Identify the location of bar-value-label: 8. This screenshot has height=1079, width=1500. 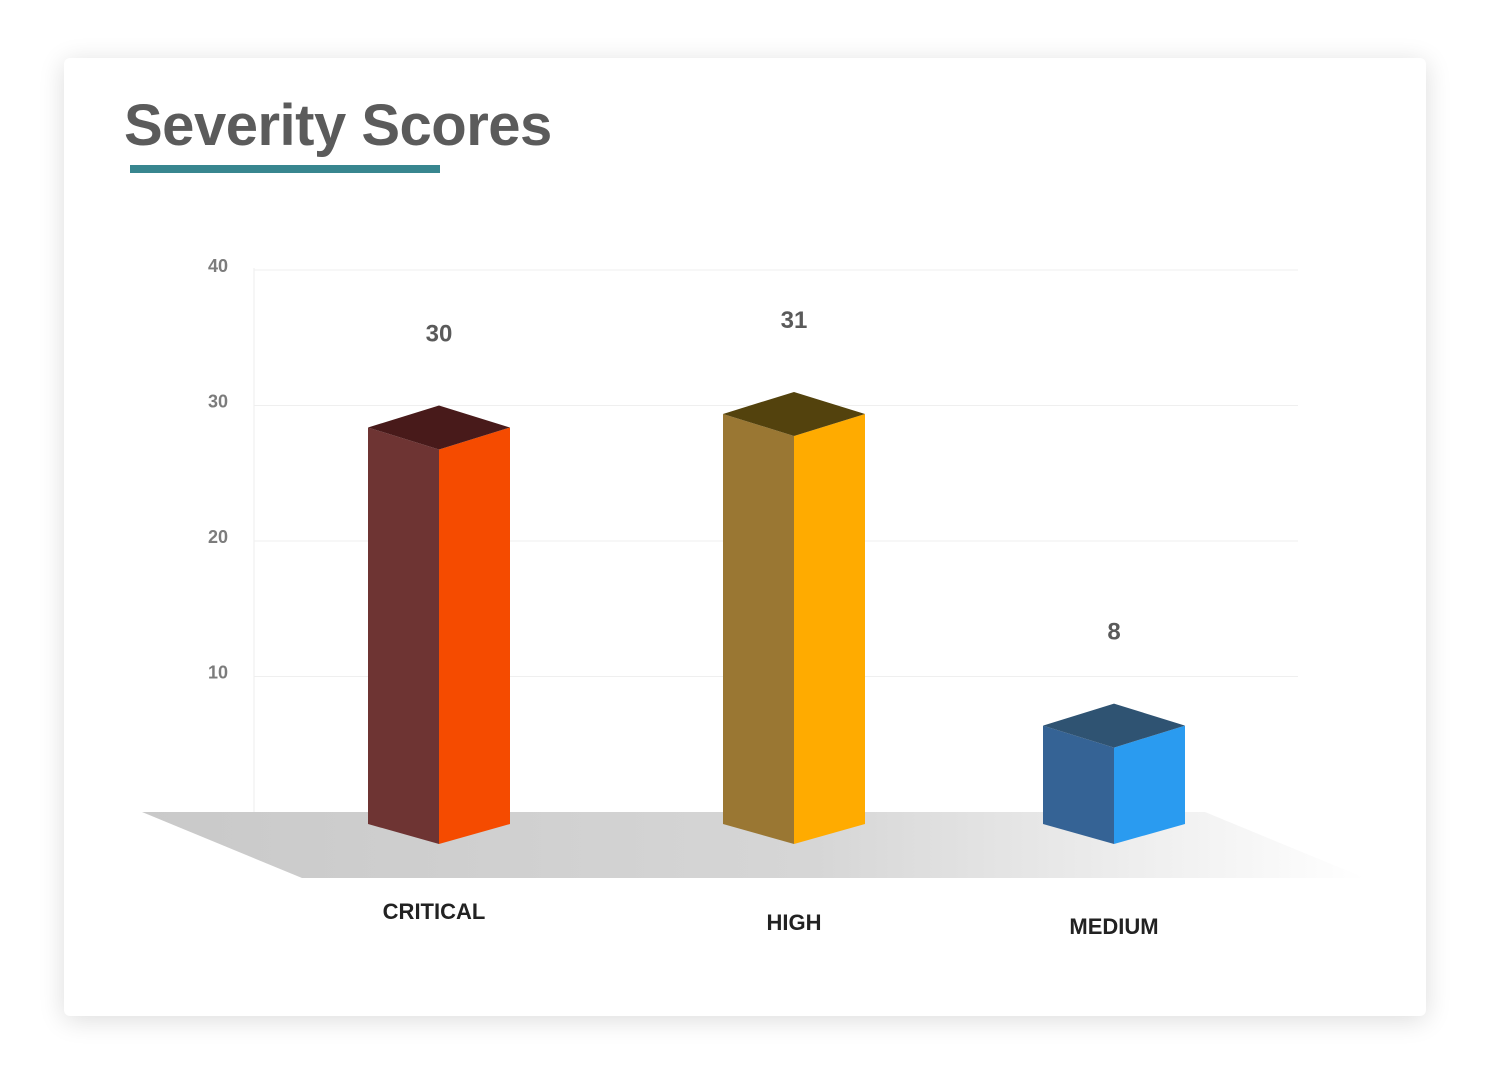
(1113, 632).